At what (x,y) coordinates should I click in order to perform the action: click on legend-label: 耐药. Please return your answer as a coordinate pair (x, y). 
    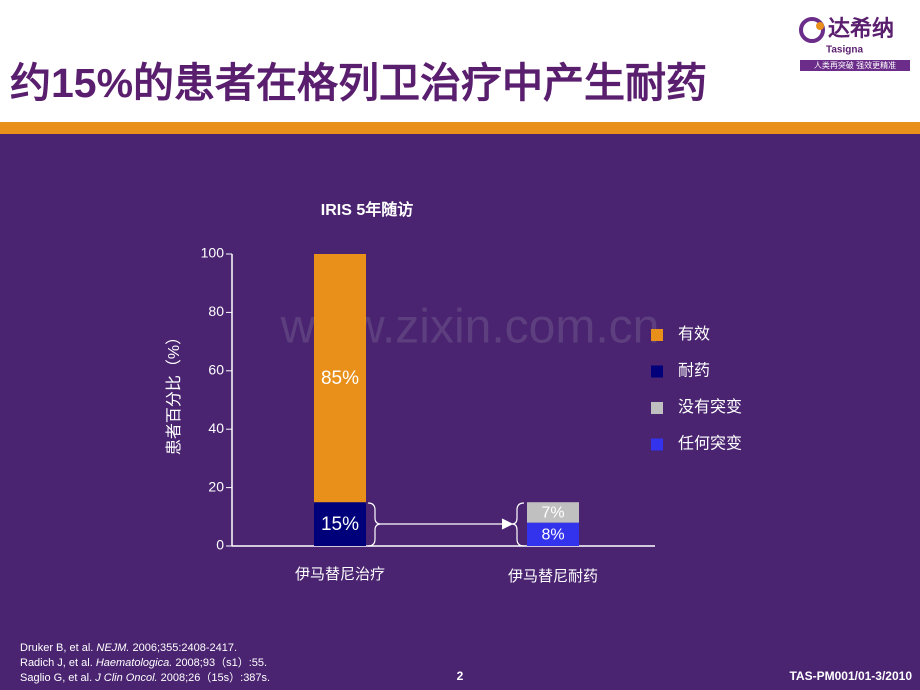
    Looking at the image, I should click on (694, 371).